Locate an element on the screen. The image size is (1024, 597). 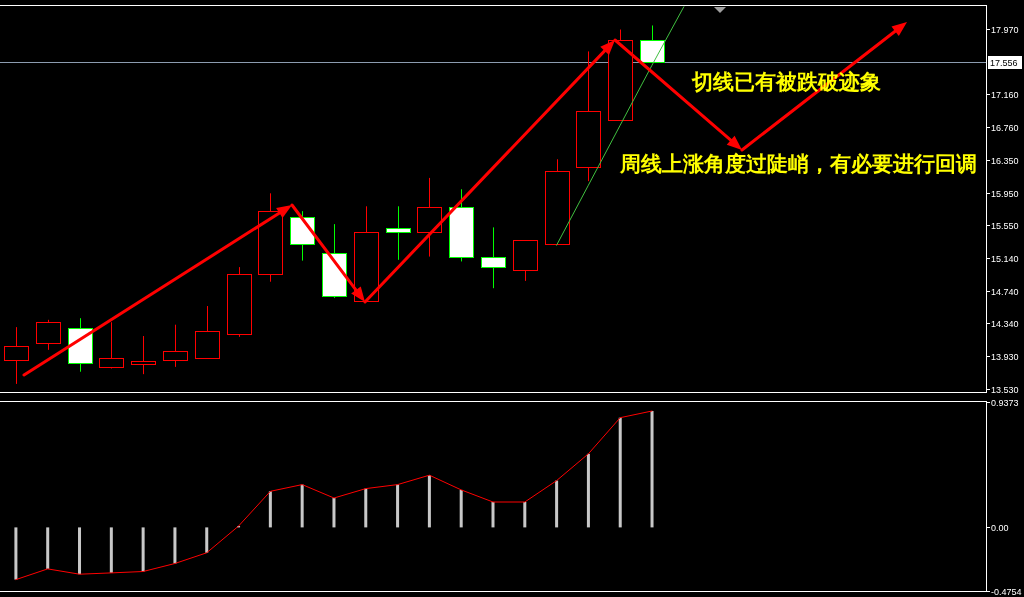
y-tick-label: 14.740 is located at coordinates (1005, 291).